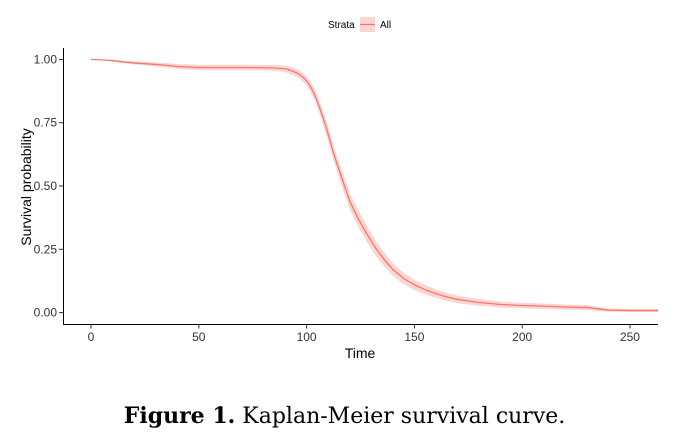  What do you see at coordinates (46, 313) in the screenshot?
I see `y-tick-label: 0.00` at bounding box center [46, 313].